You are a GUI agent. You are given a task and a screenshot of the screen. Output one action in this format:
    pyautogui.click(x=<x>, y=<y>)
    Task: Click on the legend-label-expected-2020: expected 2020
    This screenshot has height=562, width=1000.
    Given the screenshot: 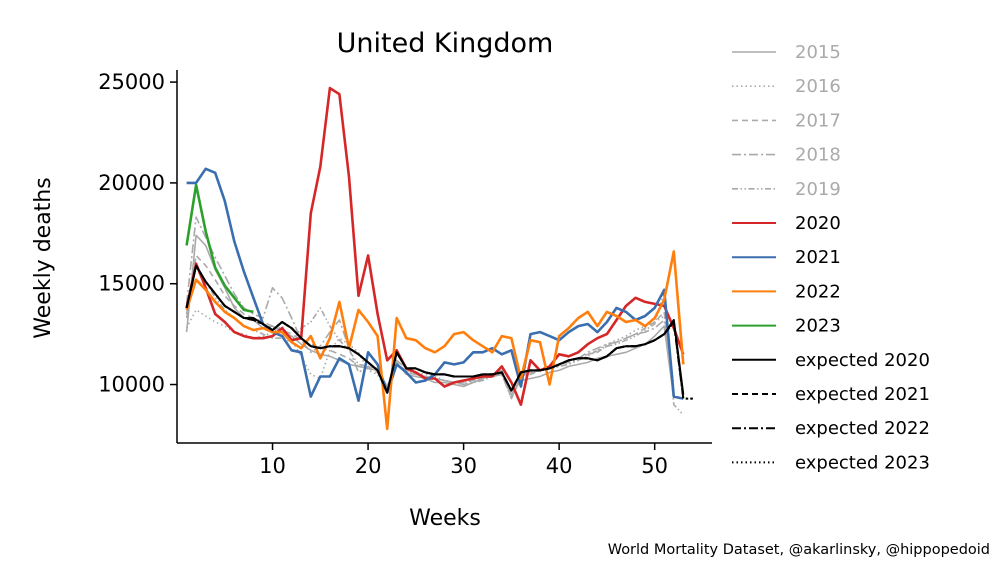 What is the action you would take?
    pyautogui.click(x=862, y=360)
    